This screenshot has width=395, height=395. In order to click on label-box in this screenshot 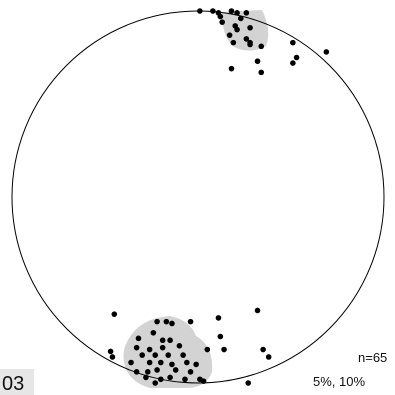, I will do `click(17, 382)`.